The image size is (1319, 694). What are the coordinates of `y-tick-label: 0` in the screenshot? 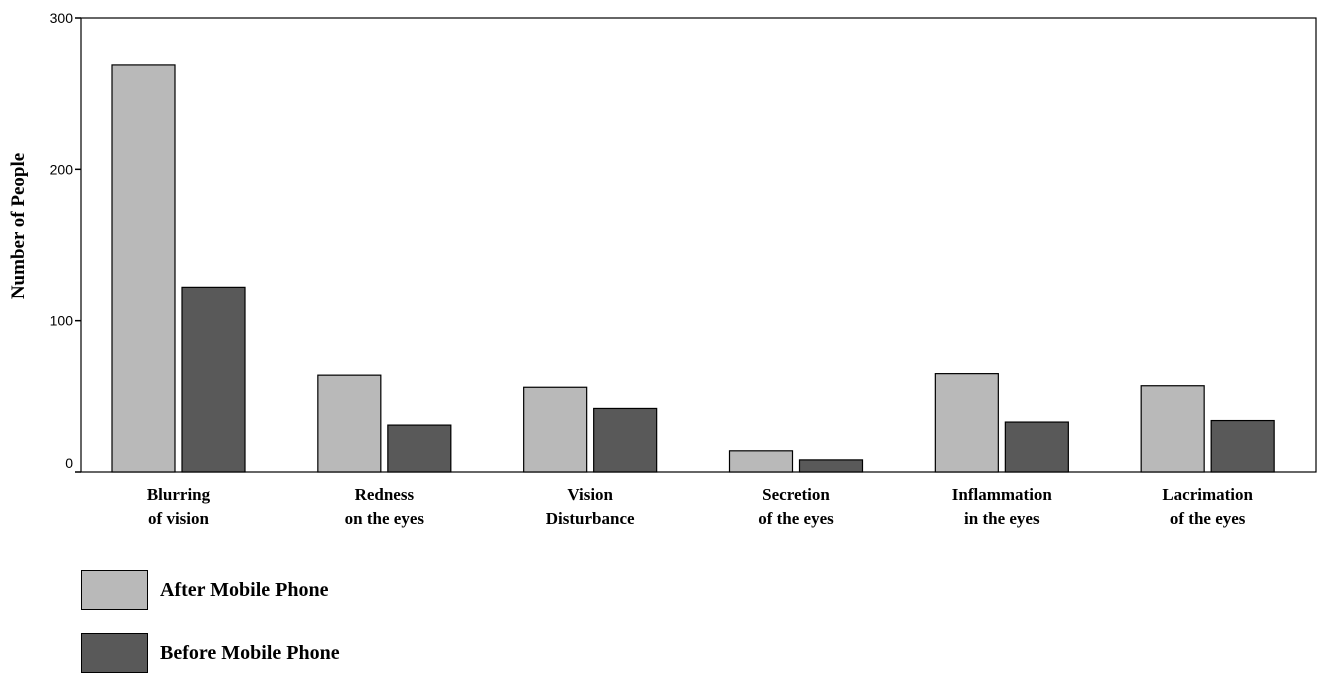 It's located at (69, 463).